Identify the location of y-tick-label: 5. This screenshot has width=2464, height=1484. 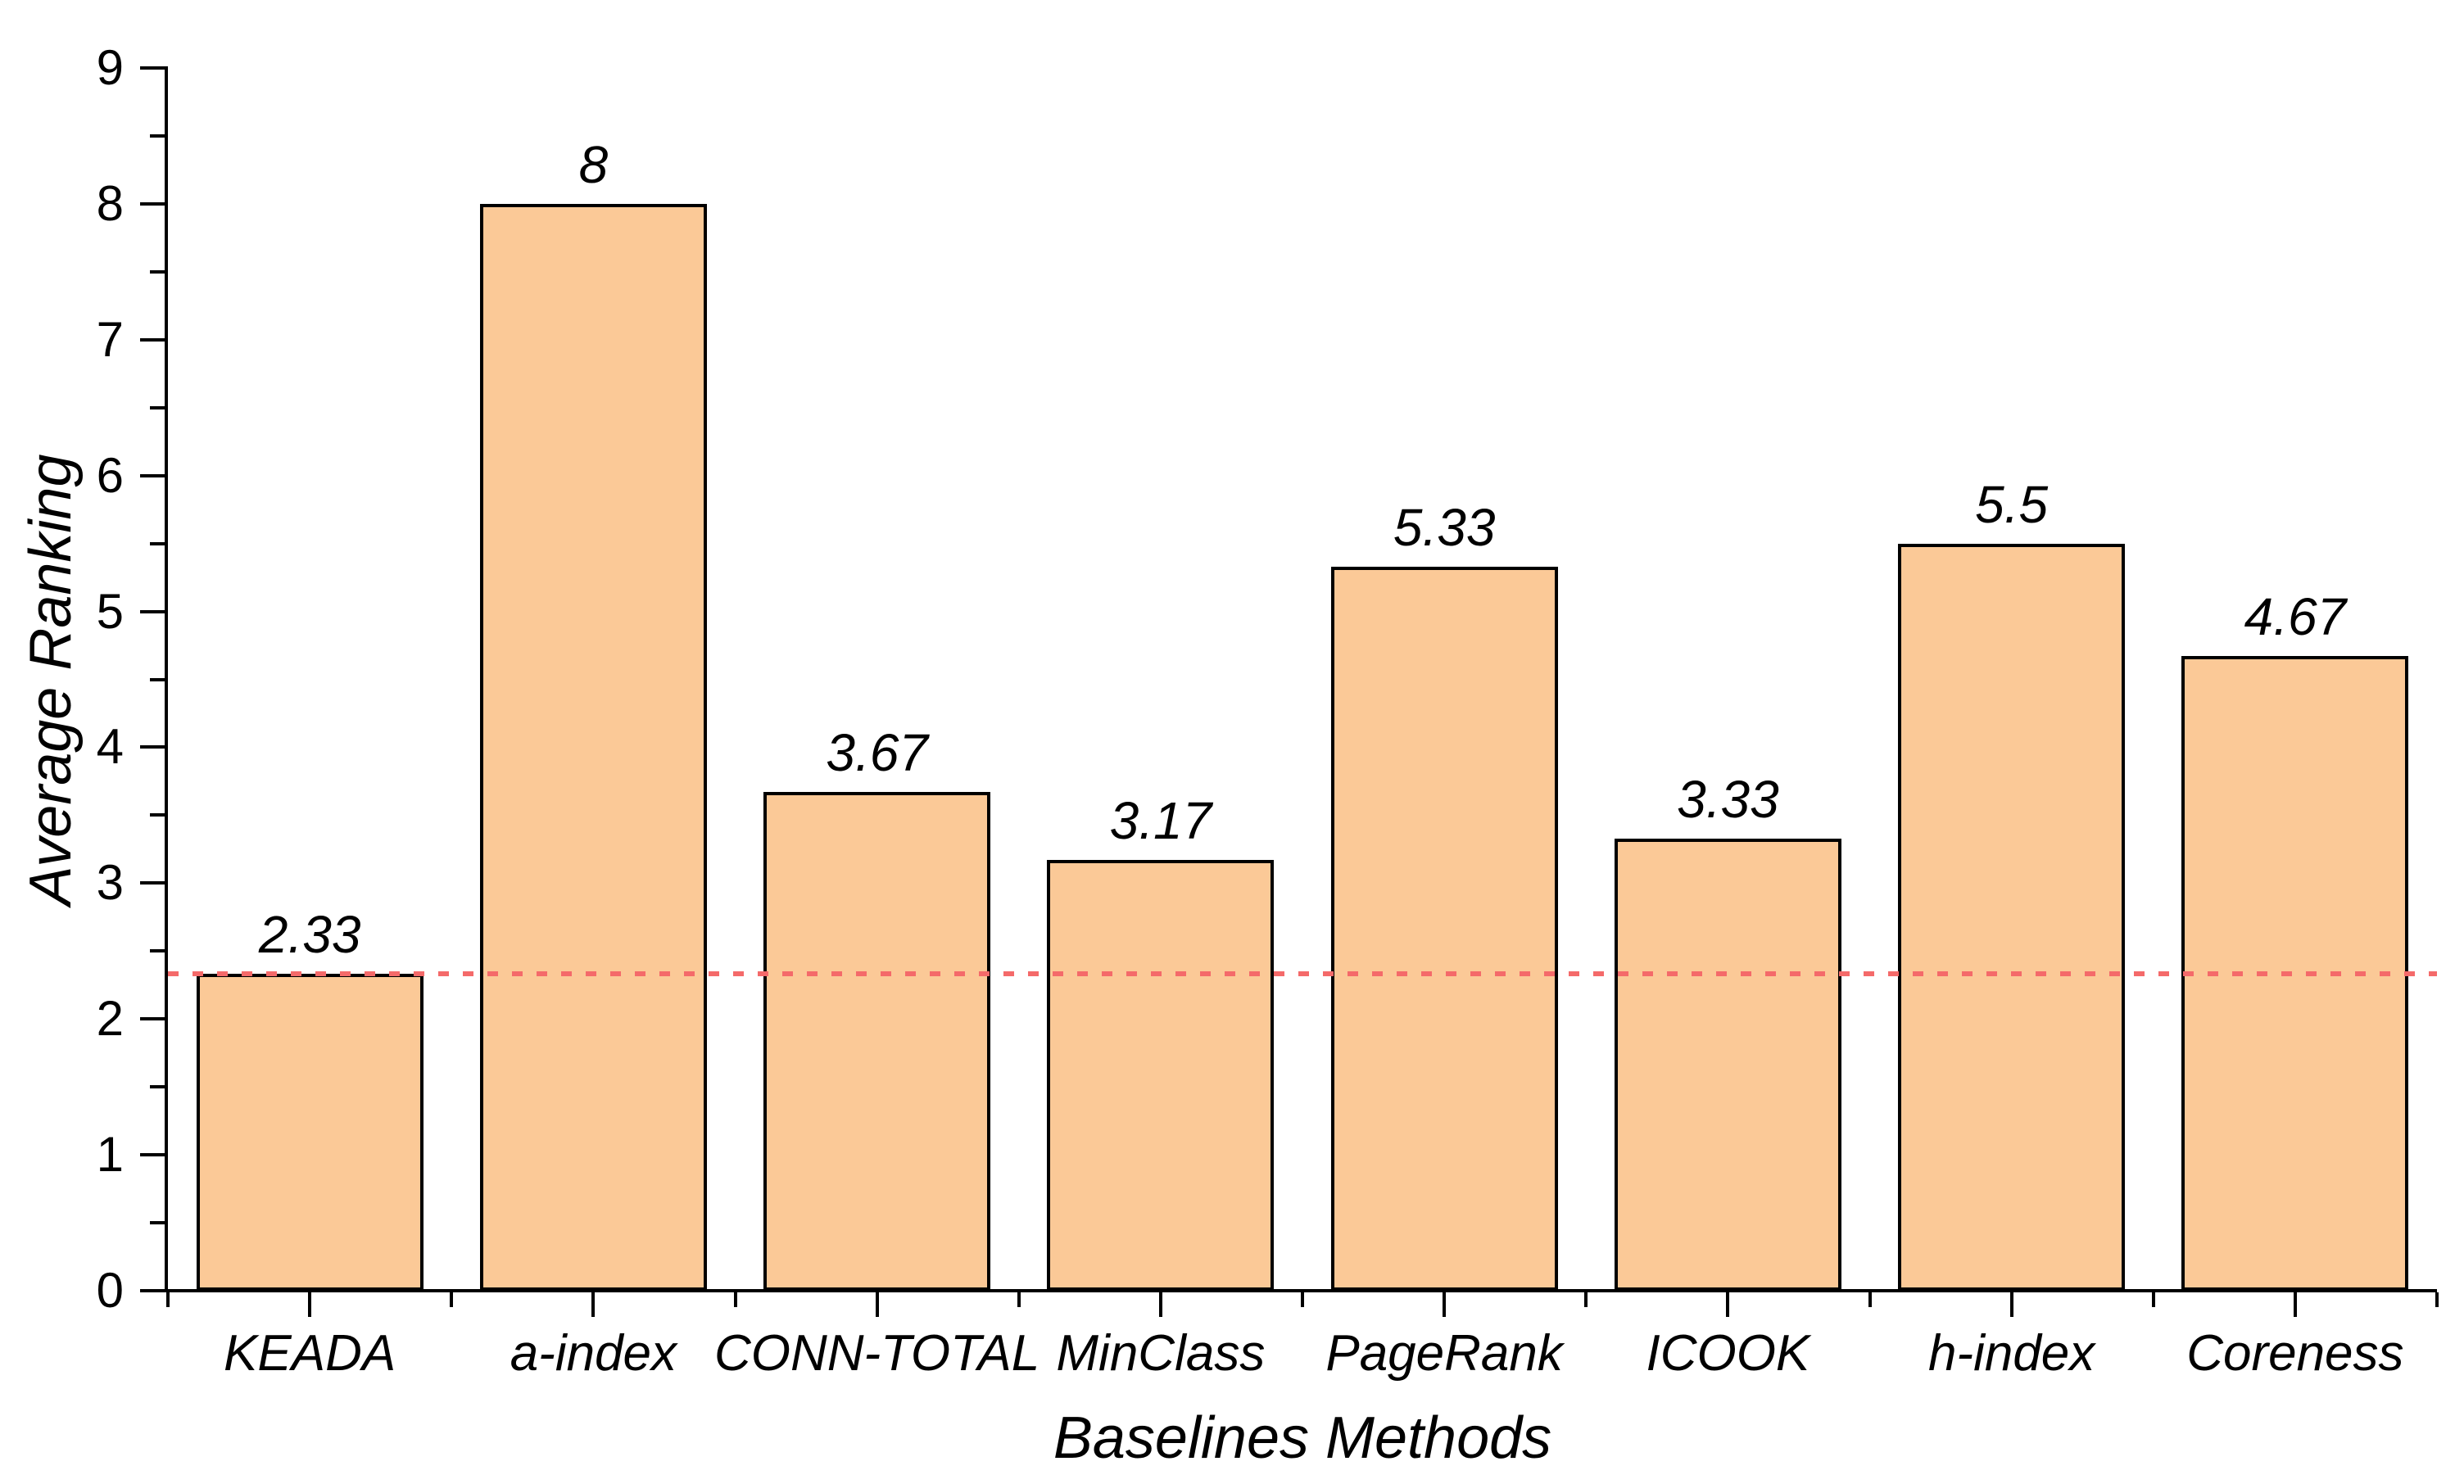
(110, 611).